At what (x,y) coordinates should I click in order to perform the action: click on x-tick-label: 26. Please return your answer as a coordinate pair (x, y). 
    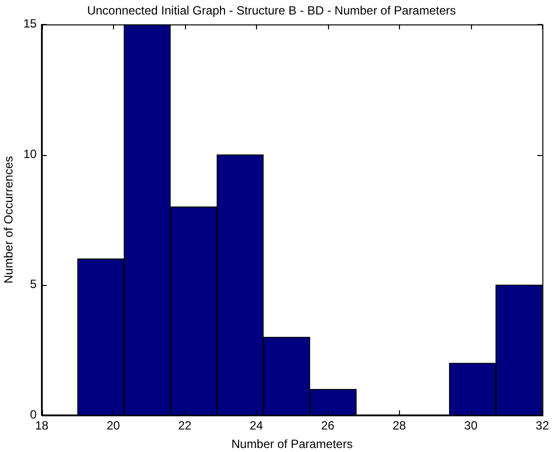
    Looking at the image, I should click on (328, 425).